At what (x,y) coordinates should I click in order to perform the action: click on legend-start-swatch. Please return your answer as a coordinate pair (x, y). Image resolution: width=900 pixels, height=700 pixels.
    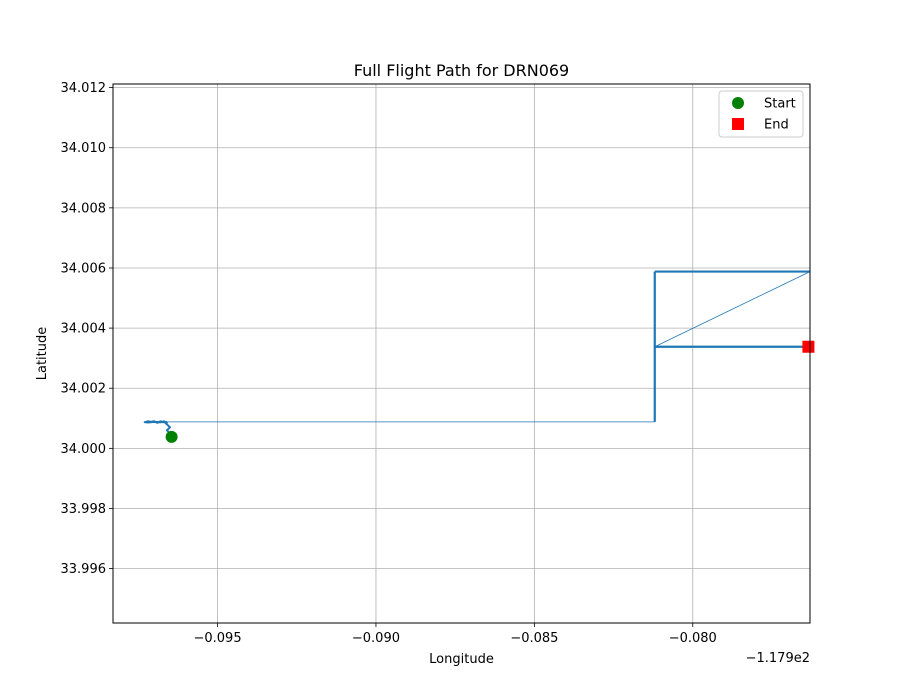
    Looking at the image, I should click on (738, 103).